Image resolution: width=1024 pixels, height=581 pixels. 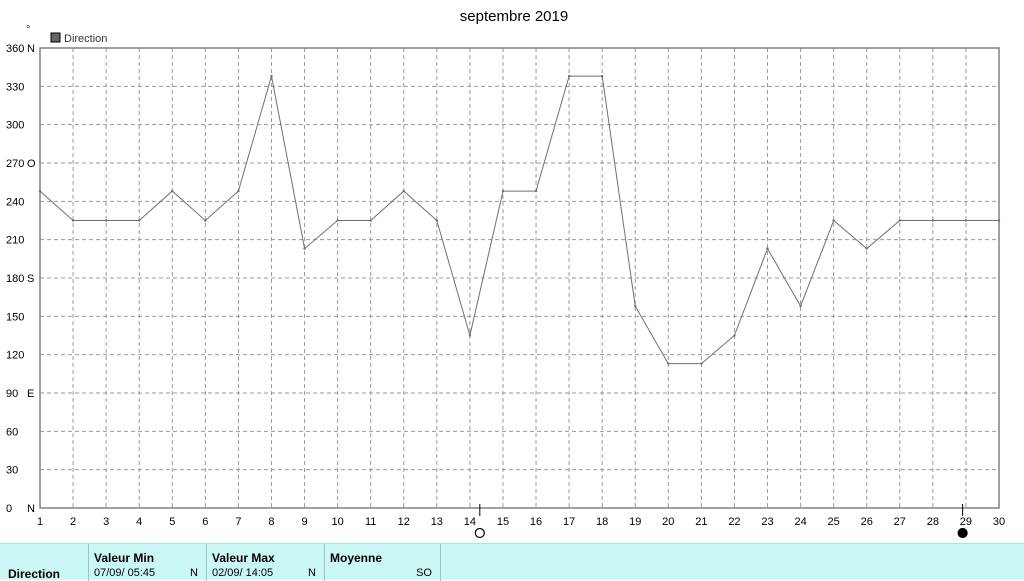 What do you see at coordinates (28, 30) in the screenshot?
I see `top-left-mark: °` at bounding box center [28, 30].